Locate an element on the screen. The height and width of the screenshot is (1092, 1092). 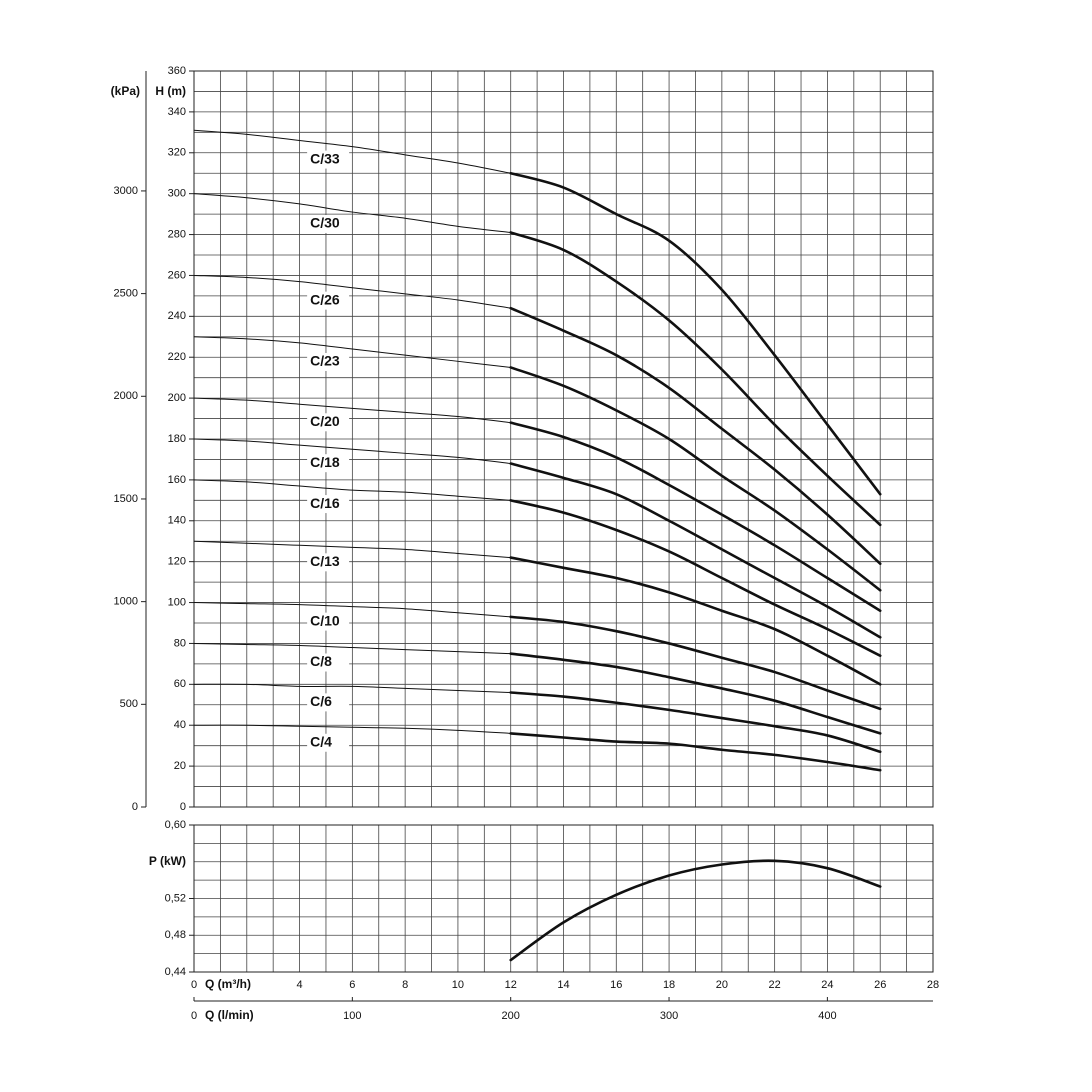
curve-label: C/13 is located at coordinates (325, 561).